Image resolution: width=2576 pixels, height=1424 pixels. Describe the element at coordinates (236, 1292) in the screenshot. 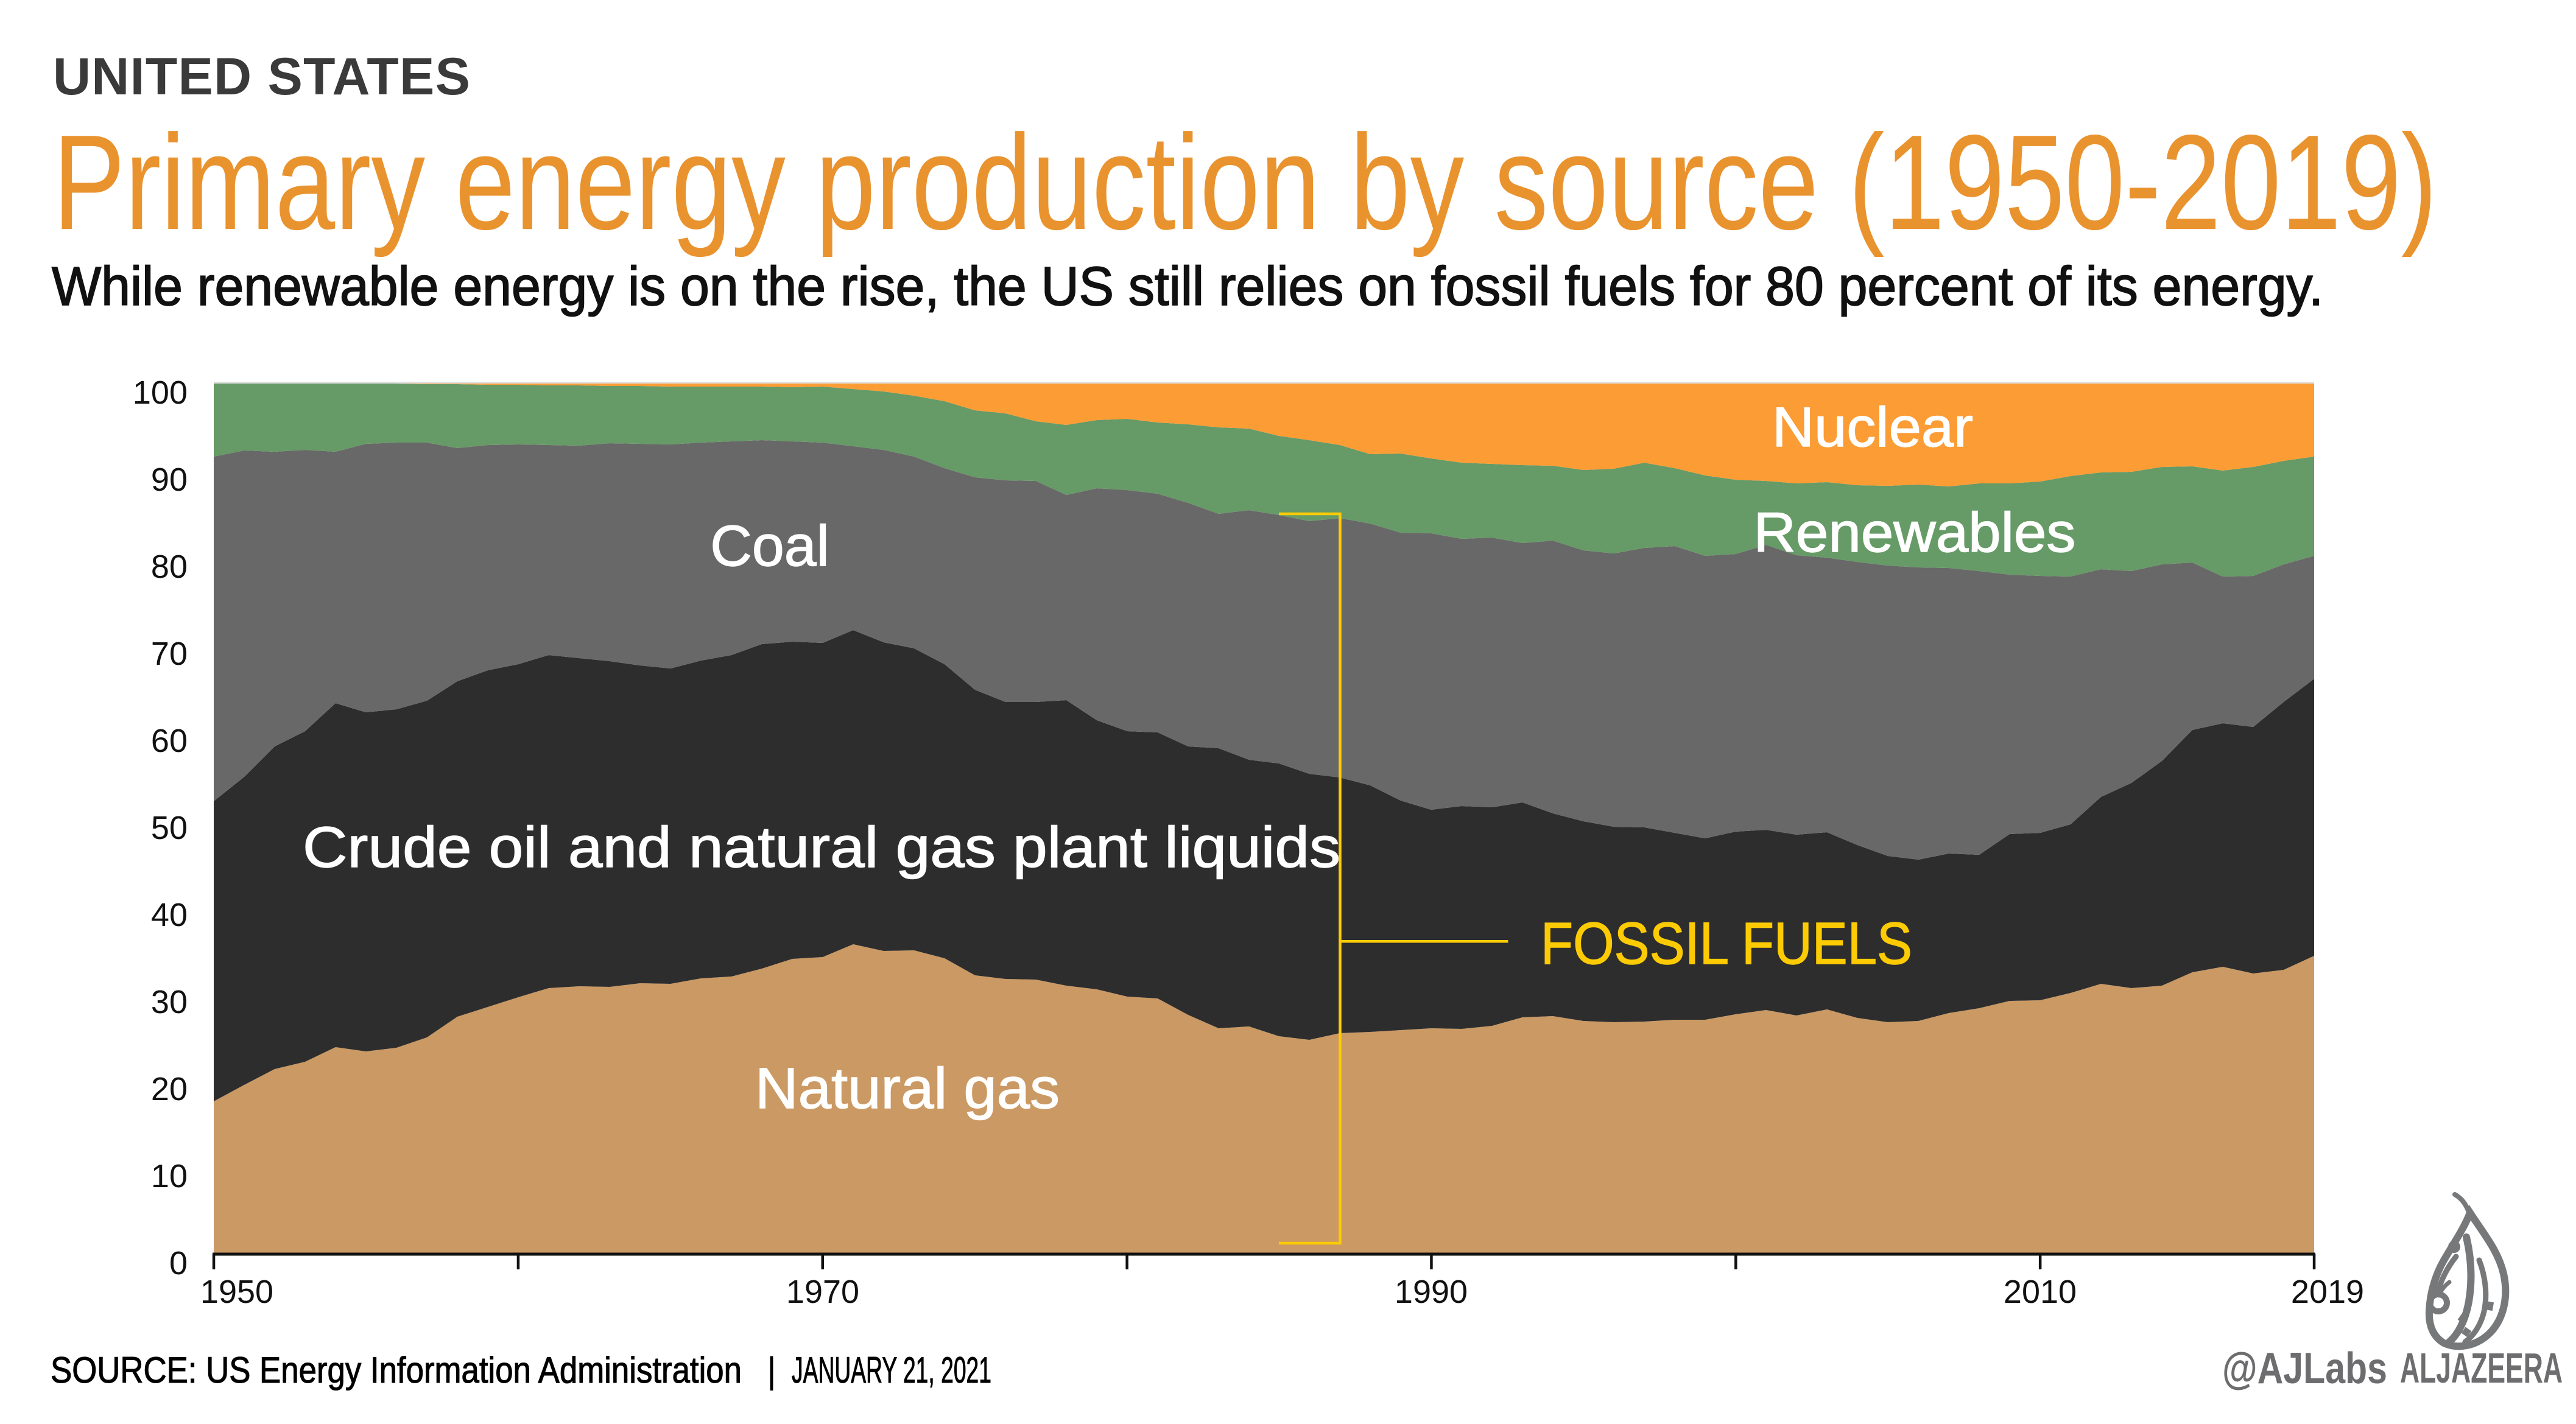

I see `svg-text: 1950` at that location.